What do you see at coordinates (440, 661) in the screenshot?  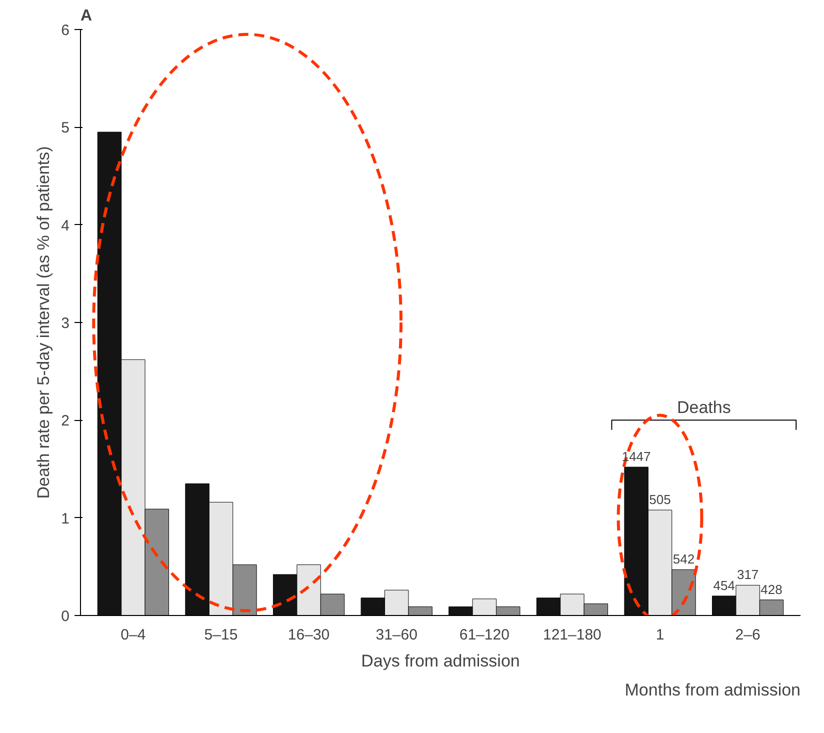 I see `x-axis-title: Days from admission` at bounding box center [440, 661].